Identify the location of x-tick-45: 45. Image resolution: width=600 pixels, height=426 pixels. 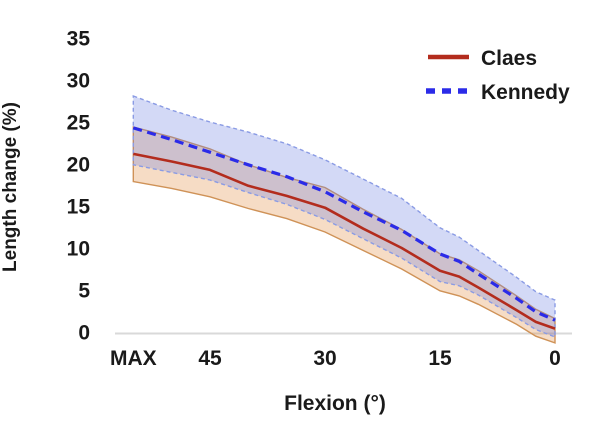
(210, 358).